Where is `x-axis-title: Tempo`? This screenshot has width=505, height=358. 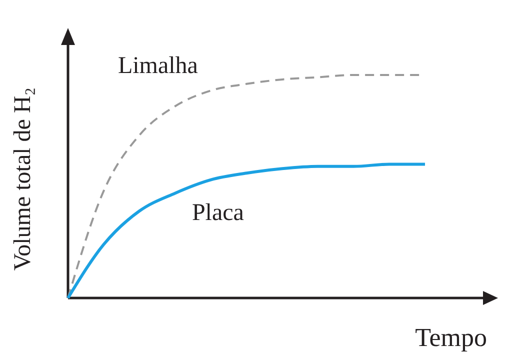 x-axis-title: Tempo is located at coordinates (451, 337).